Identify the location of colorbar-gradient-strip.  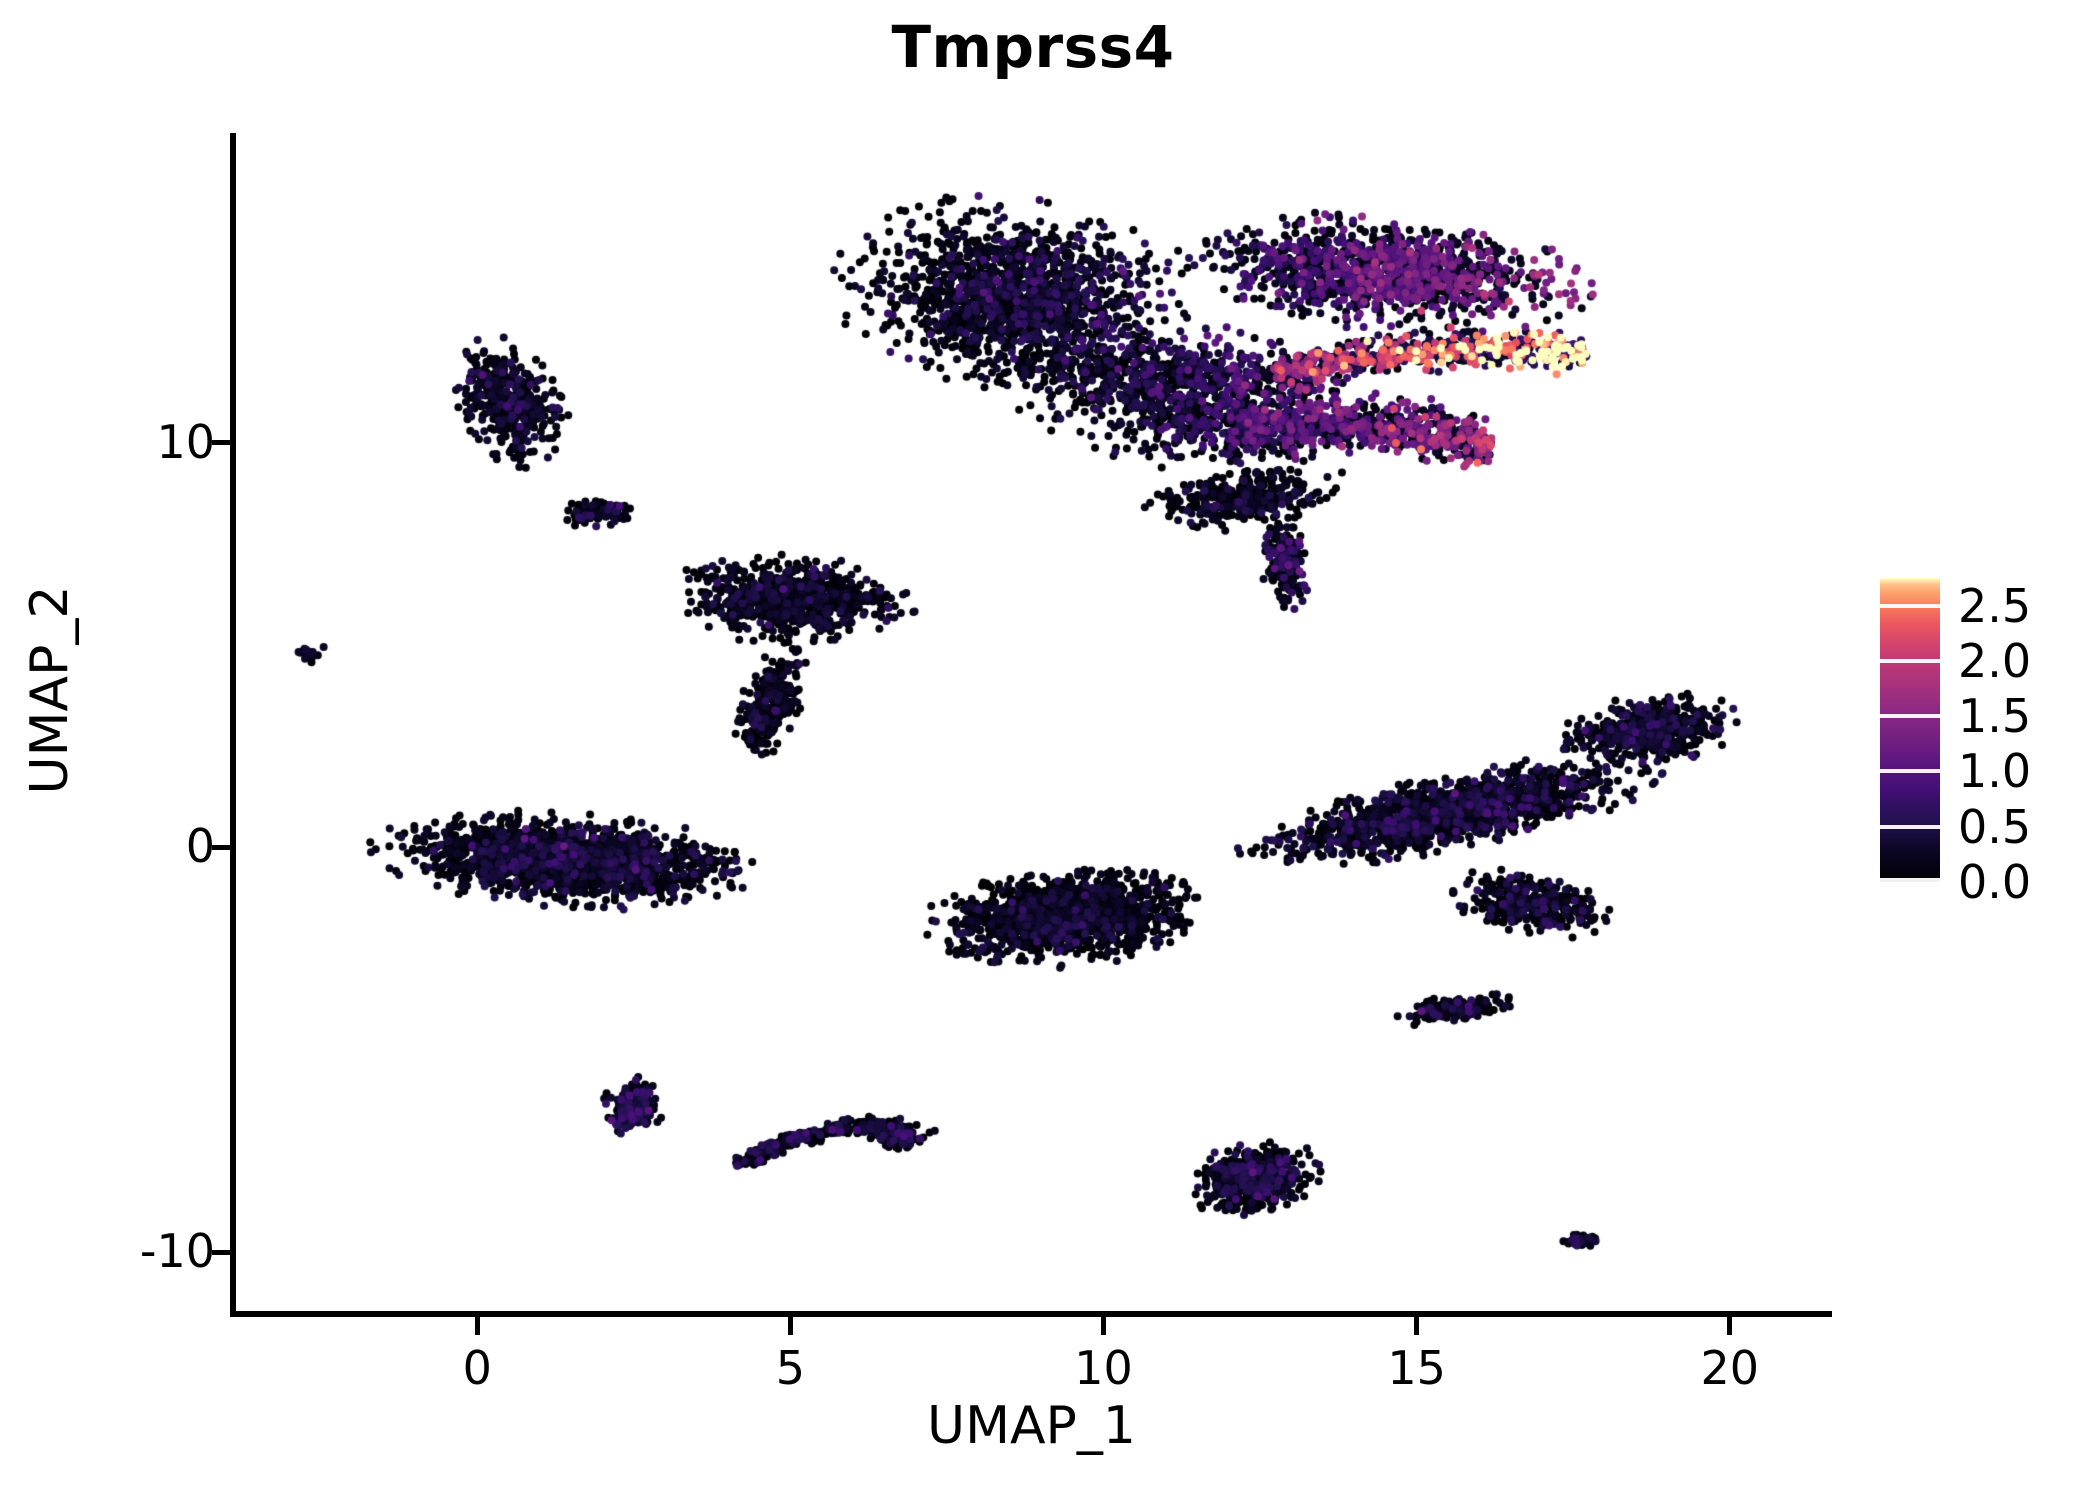
(1910, 730).